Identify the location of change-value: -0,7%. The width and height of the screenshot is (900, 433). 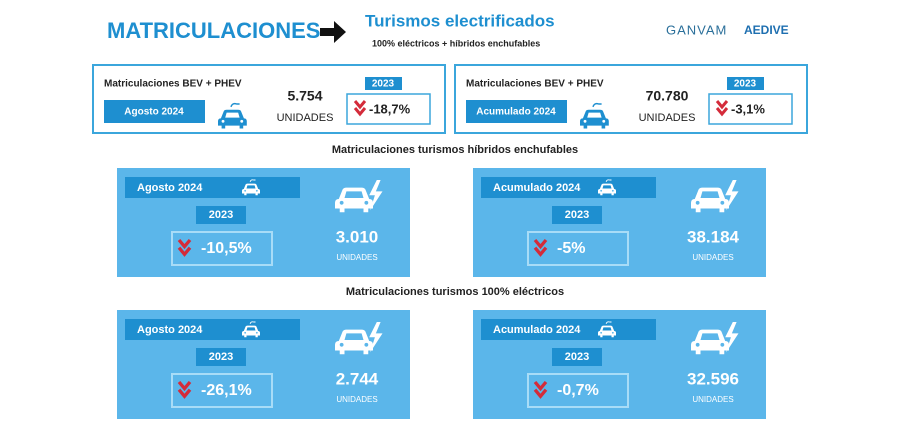
(578, 390).